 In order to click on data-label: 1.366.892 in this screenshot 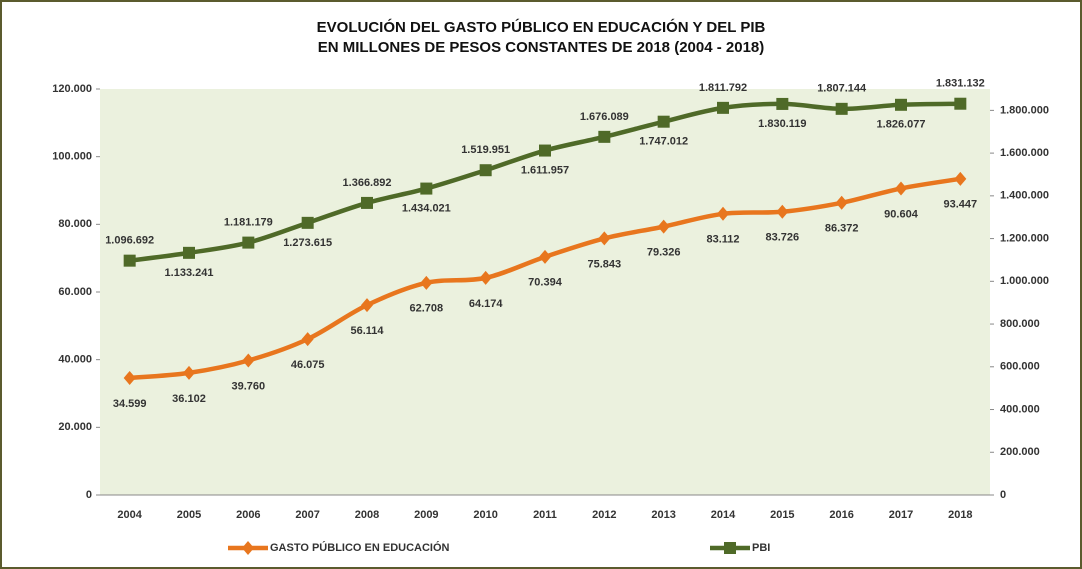, I will do `click(367, 183)`.